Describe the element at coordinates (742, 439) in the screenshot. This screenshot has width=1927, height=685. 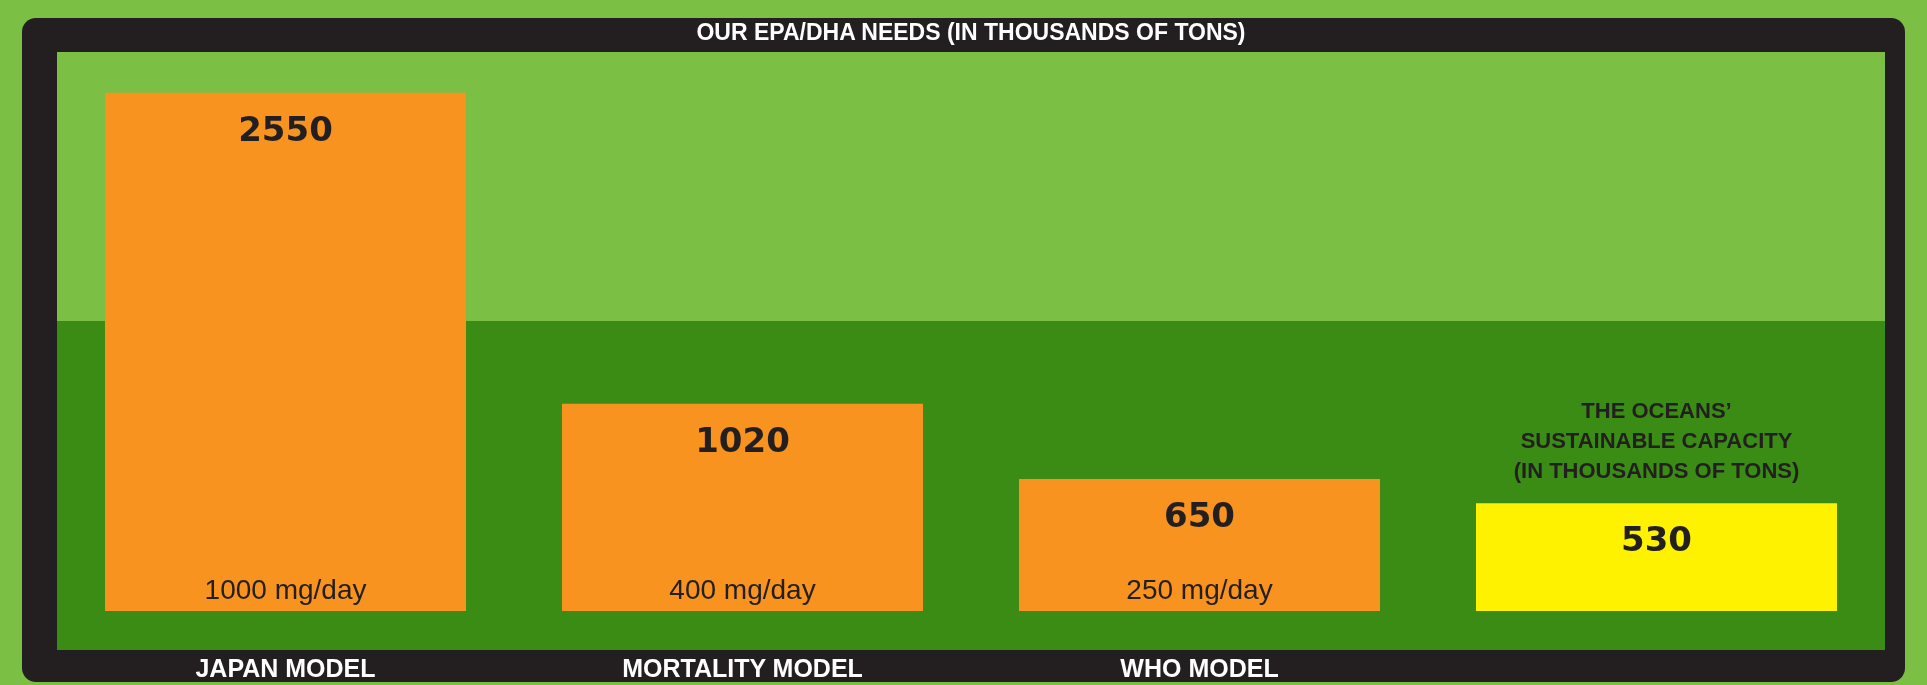
I see `data-label: 1020` at that location.